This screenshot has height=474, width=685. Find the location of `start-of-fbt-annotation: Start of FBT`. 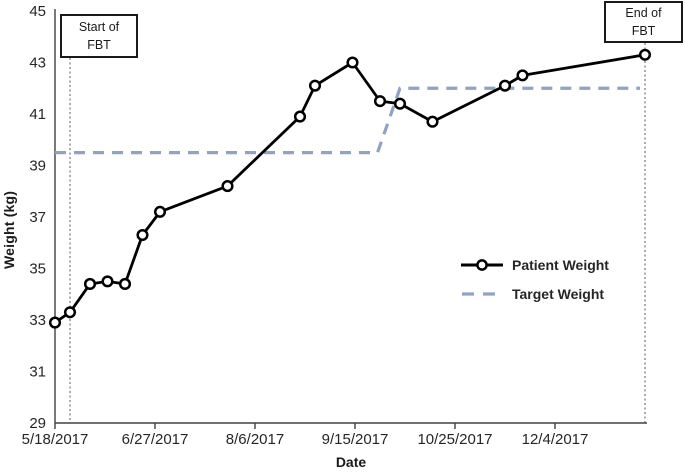

start-of-fbt-annotation: Start of FBT is located at coordinates (99, 36).